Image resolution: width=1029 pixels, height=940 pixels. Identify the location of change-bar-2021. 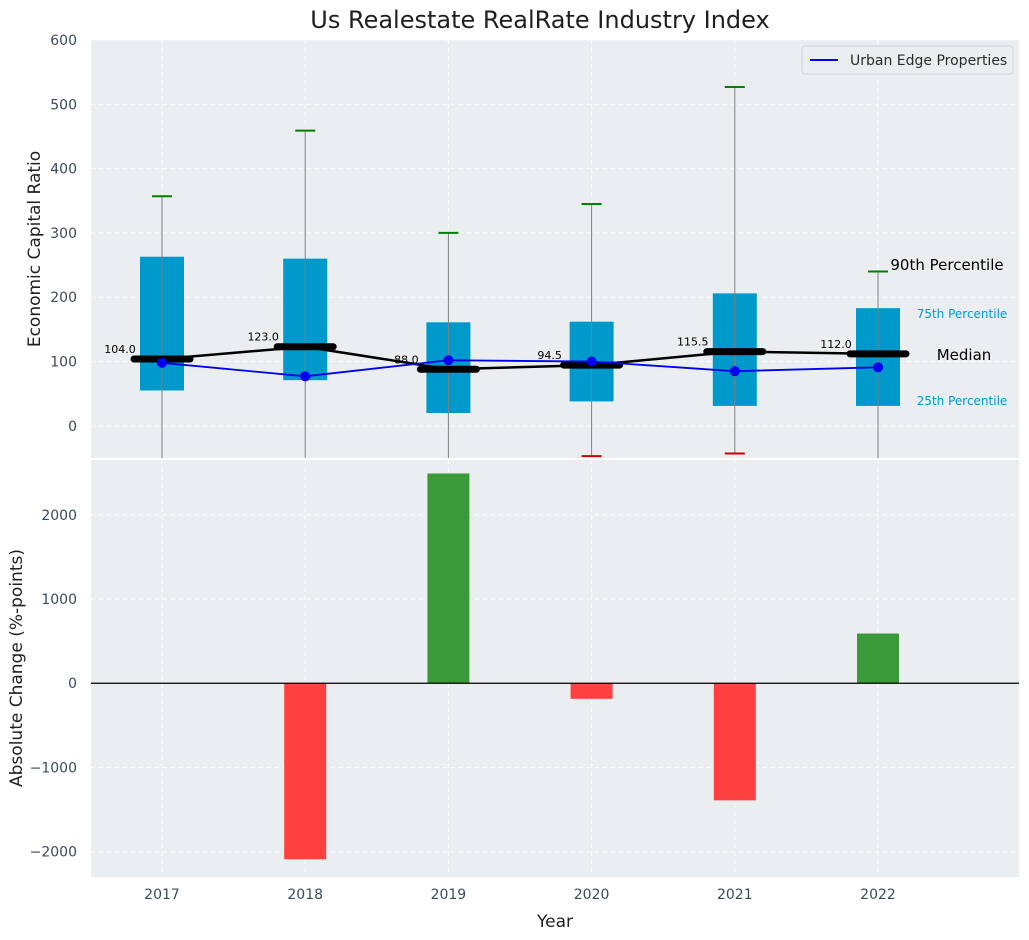
(734, 742).